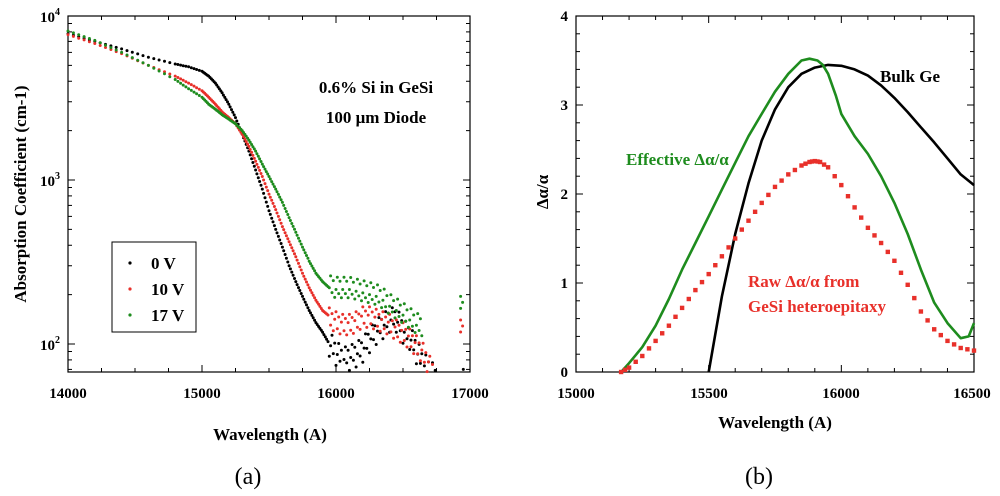 The width and height of the screenshot is (1000, 496). Describe the element at coordinates (565, 373) in the screenshot. I see `b-ytick-0: 0` at that location.